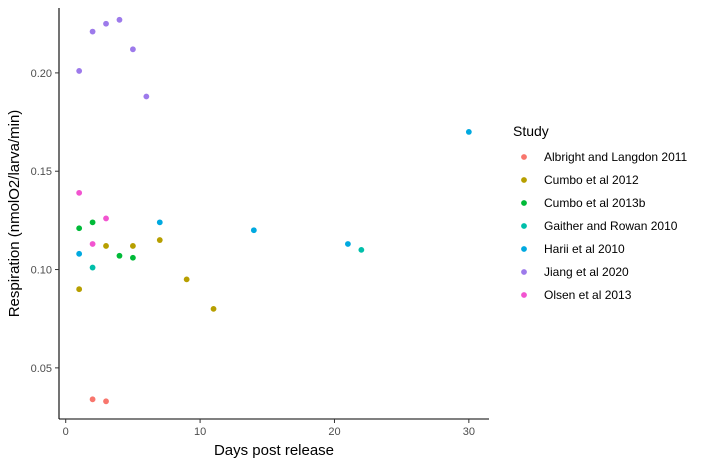 Image resolution: width=714 pixels, height=466 pixels. What do you see at coordinates (45, 221) in the screenshot?
I see `y-axis-ticks: 0.05 0.10 0.15 0.20` at bounding box center [45, 221].